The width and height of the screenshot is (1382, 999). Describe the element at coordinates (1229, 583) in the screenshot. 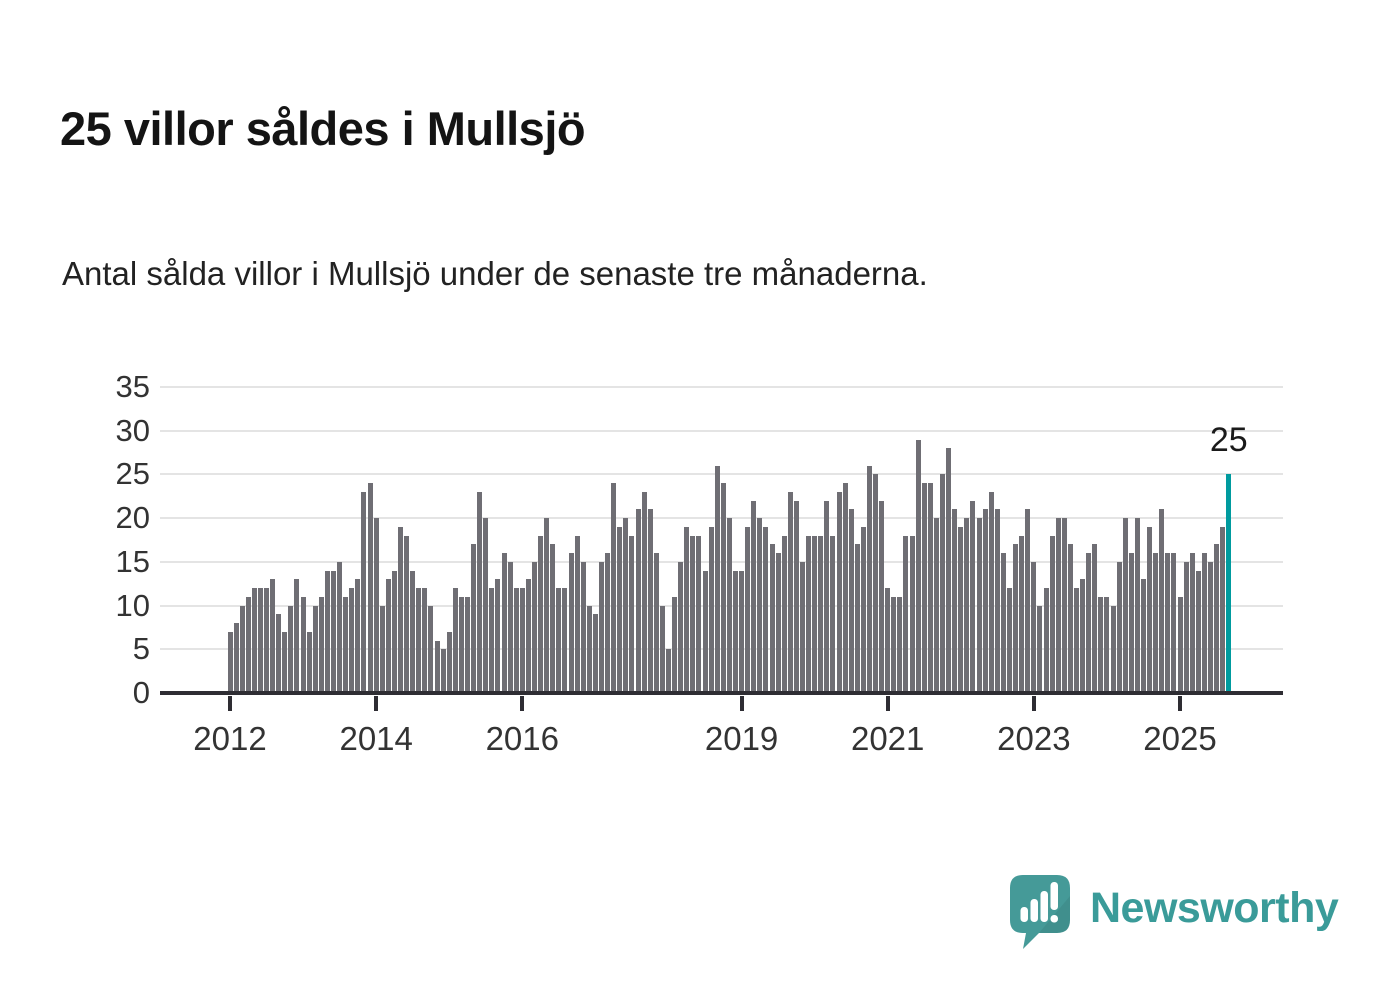

I see `highlighted-bar` at that location.